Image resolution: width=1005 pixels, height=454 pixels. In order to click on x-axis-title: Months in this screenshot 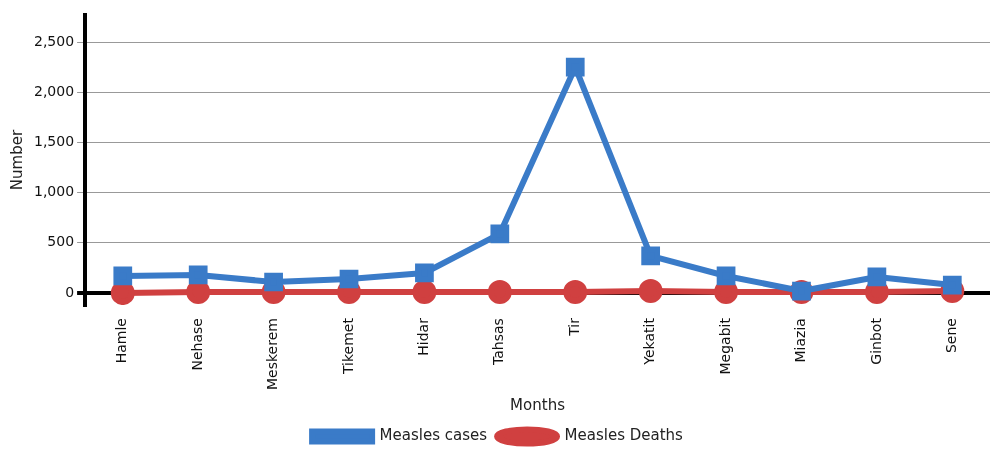, I will do `click(538, 404)`.